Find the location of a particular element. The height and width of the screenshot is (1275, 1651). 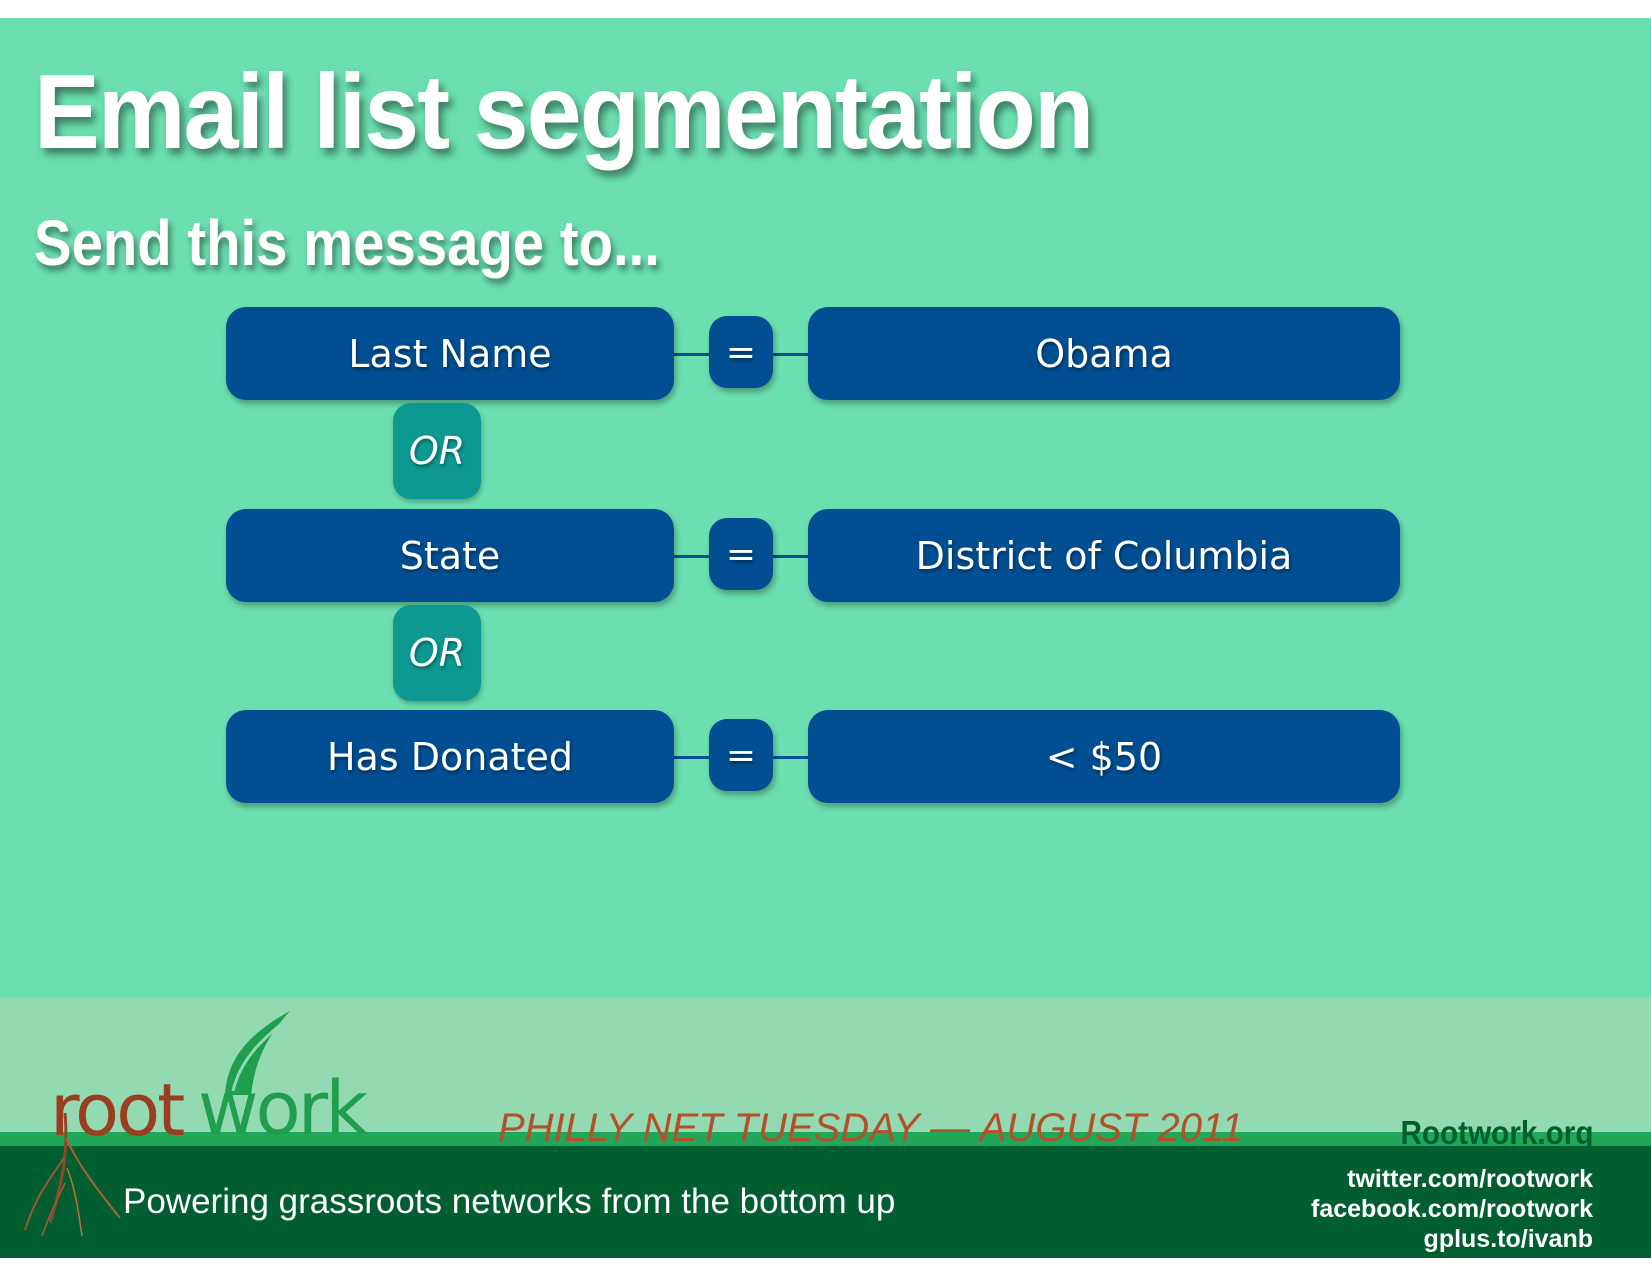

rule-field-label: Last Name is located at coordinates (450, 353).